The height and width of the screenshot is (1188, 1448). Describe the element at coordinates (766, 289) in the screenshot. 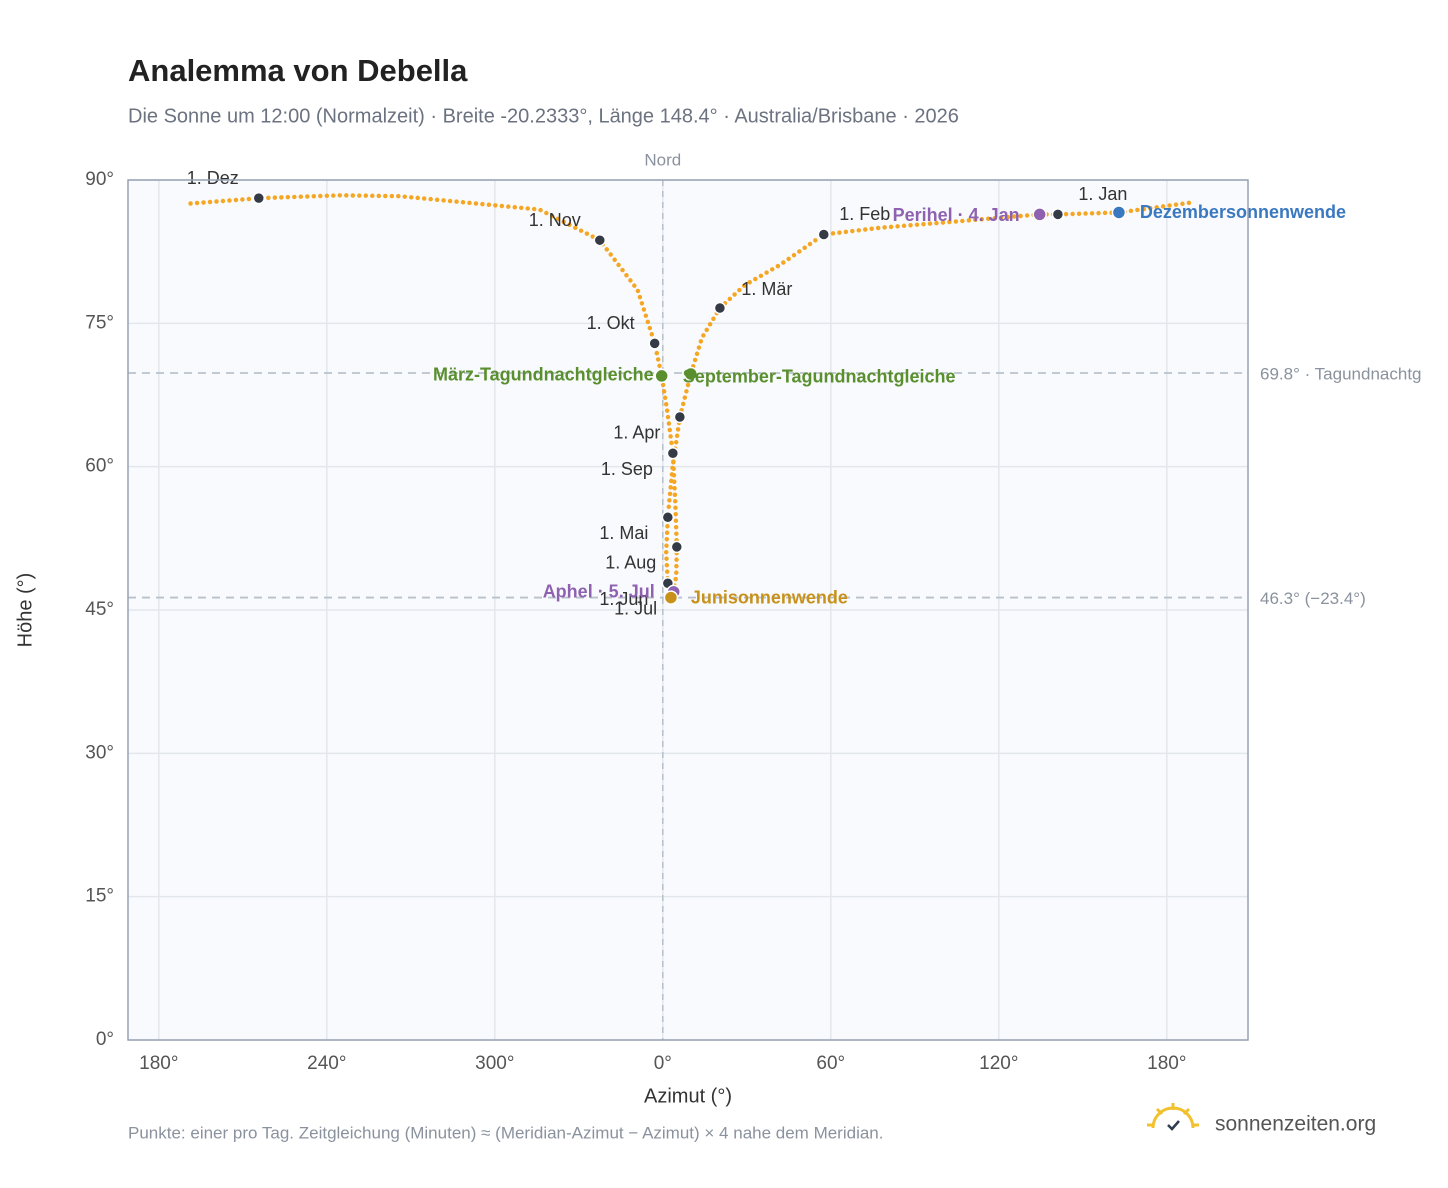

I see `month-label: 1. Mär` at that location.